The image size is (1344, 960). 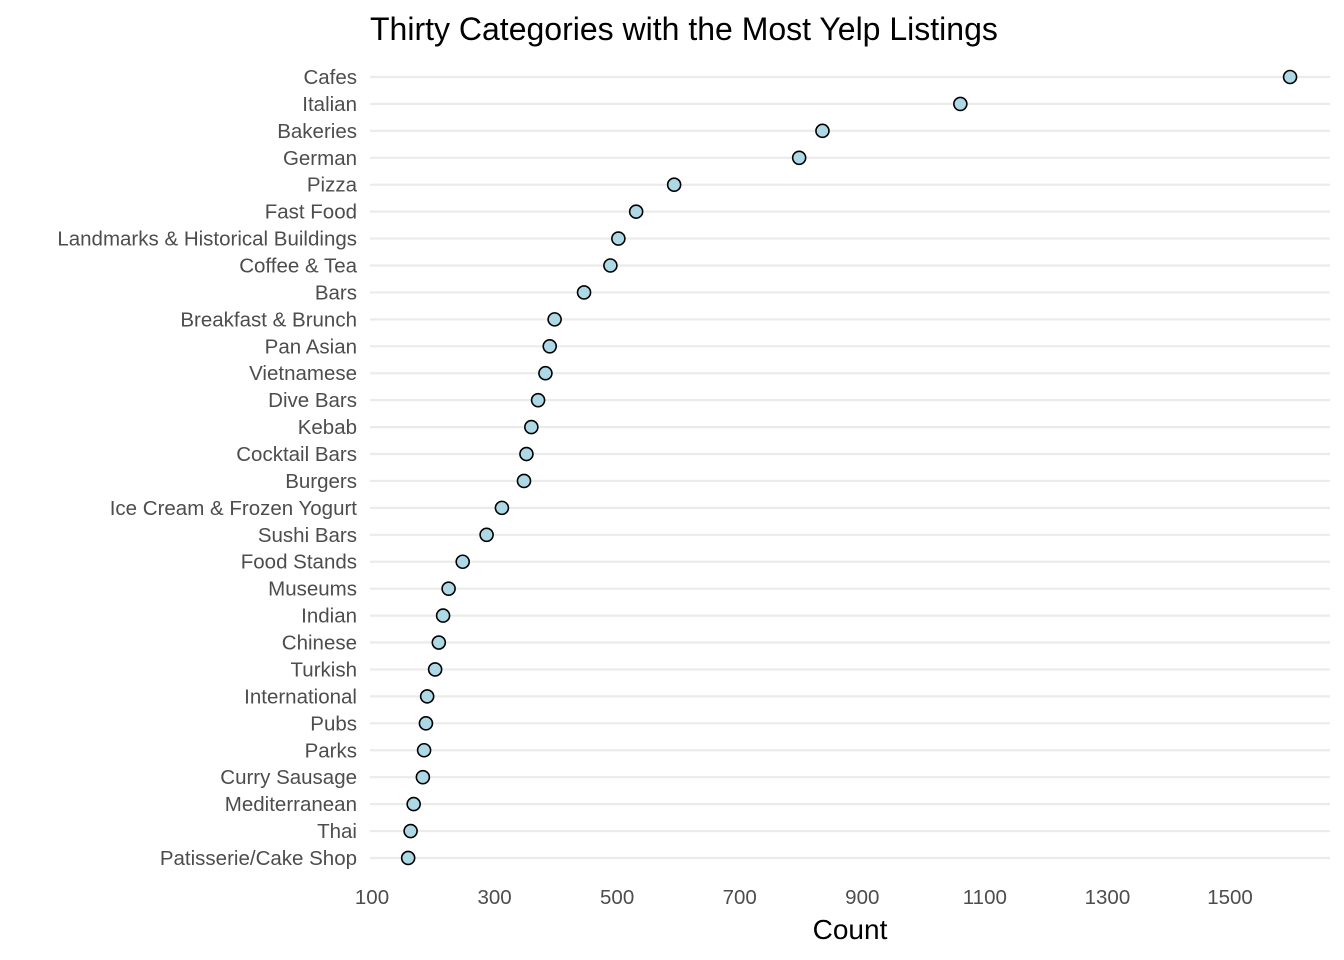 I want to click on category-label: Museums, so click(x=312, y=589).